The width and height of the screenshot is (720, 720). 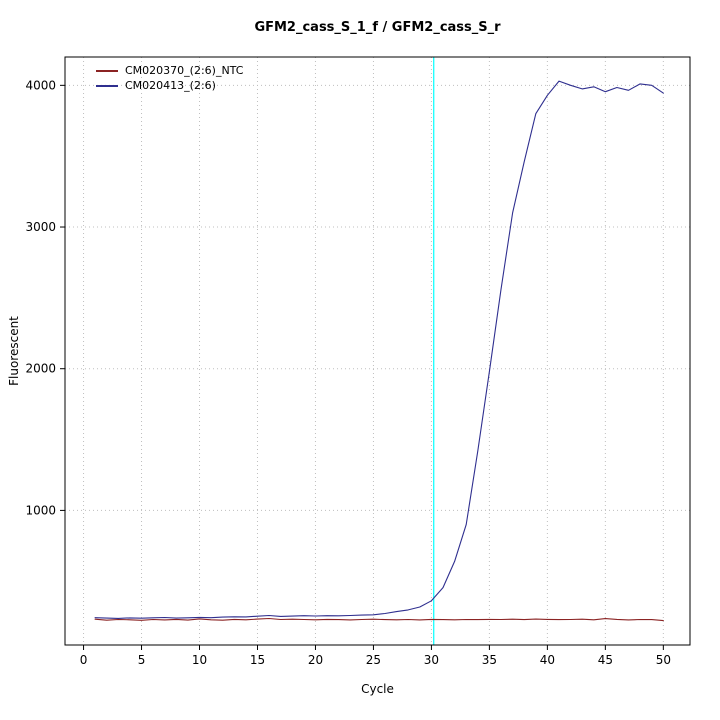 I want to click on legend-item-sample: CM020413_(2:6), so click(x=169, y=85).